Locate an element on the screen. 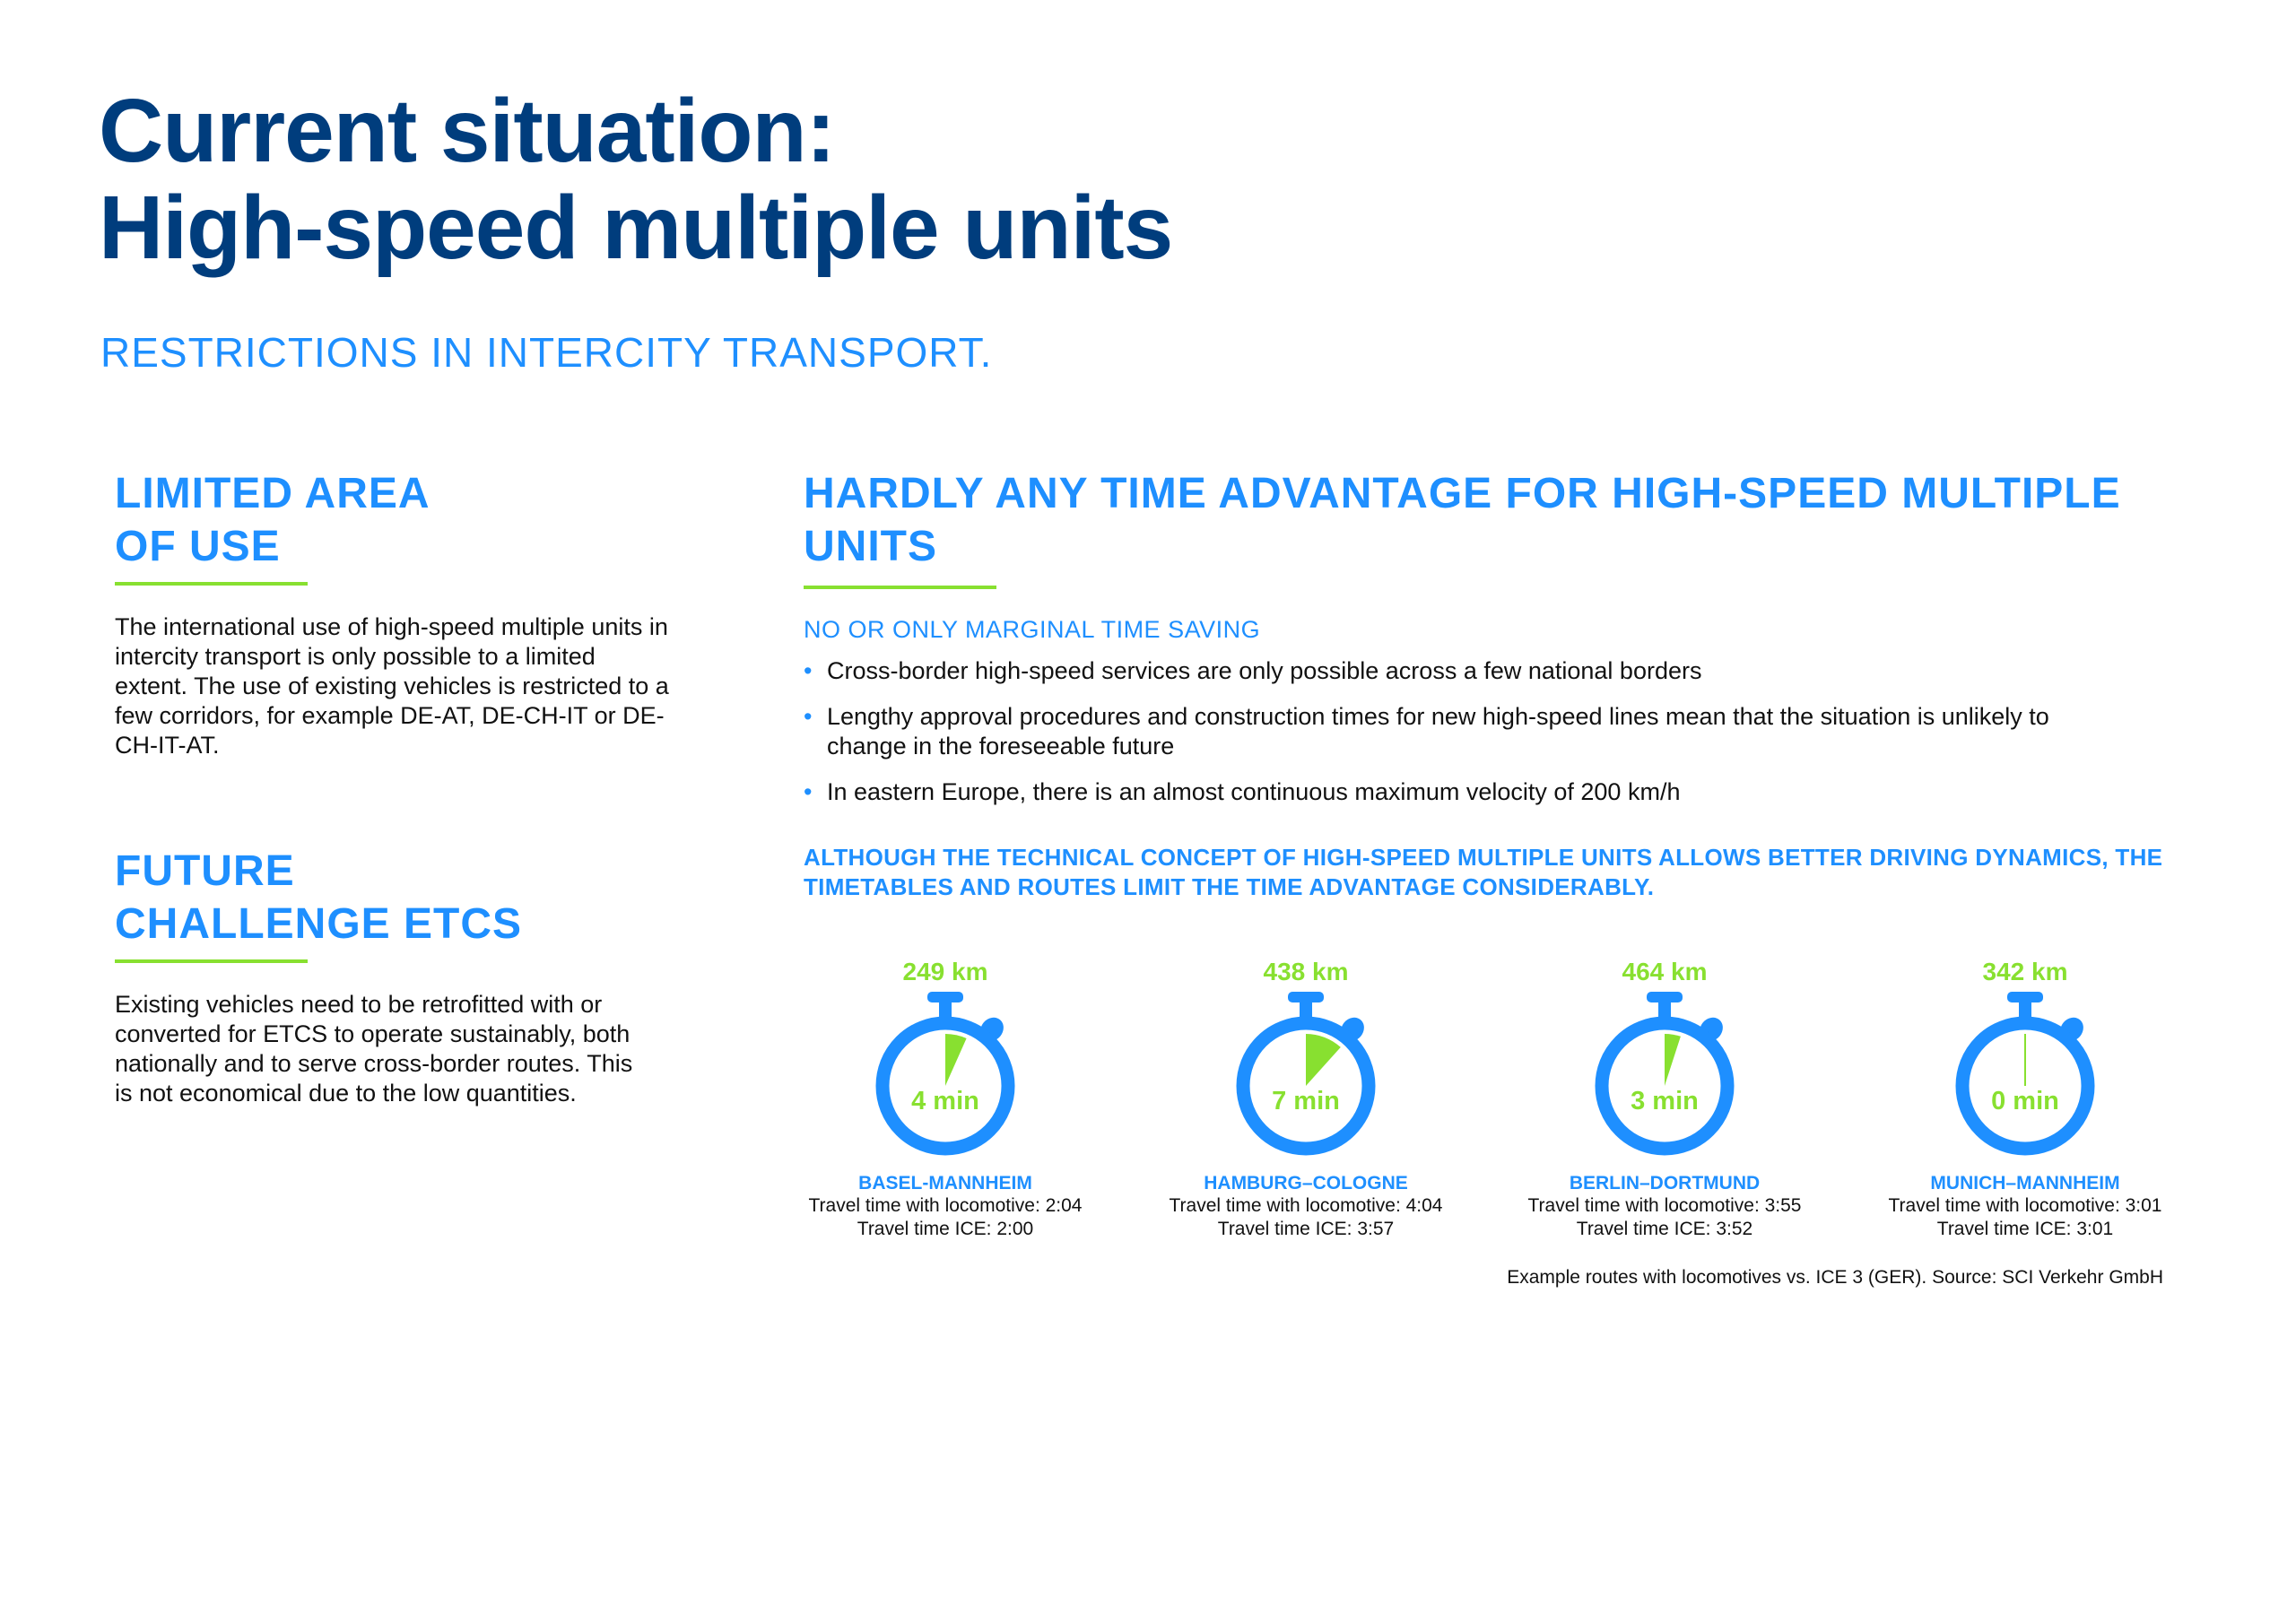 This screenshot has height=1623, width=2296. route-distance: 249 km is located at coordinates (945, 971).